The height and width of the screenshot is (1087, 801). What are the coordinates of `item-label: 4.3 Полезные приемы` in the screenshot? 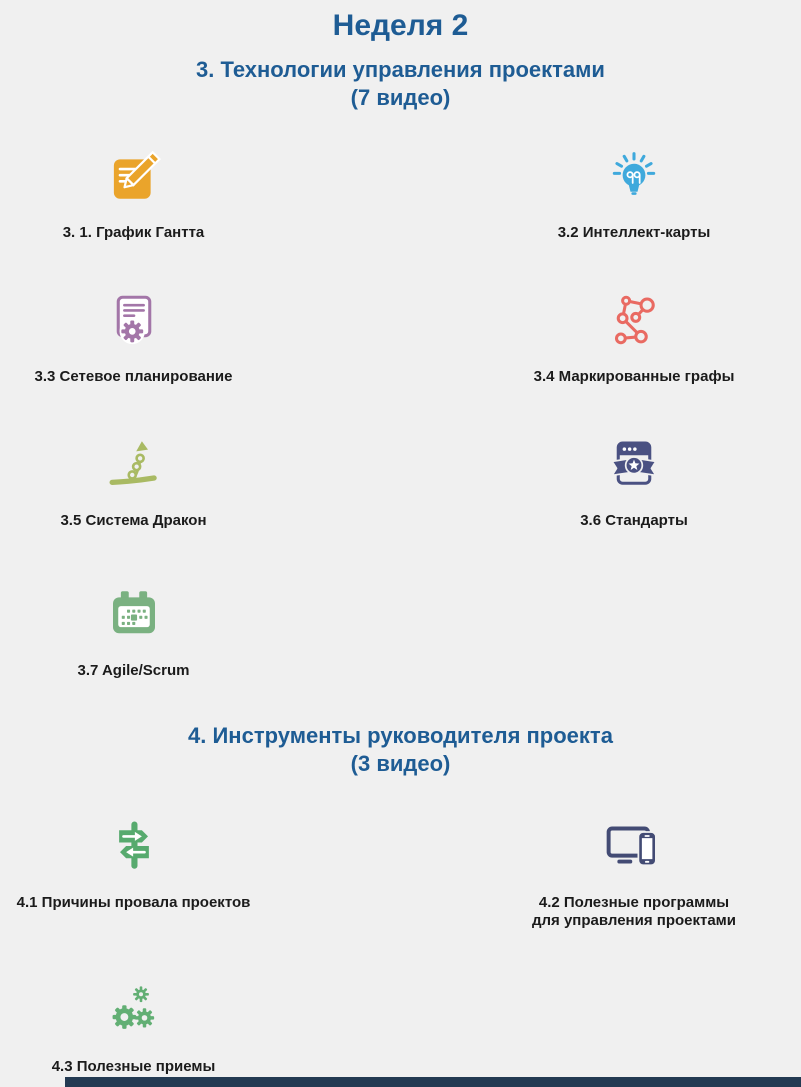 It's located at (133, 1066).